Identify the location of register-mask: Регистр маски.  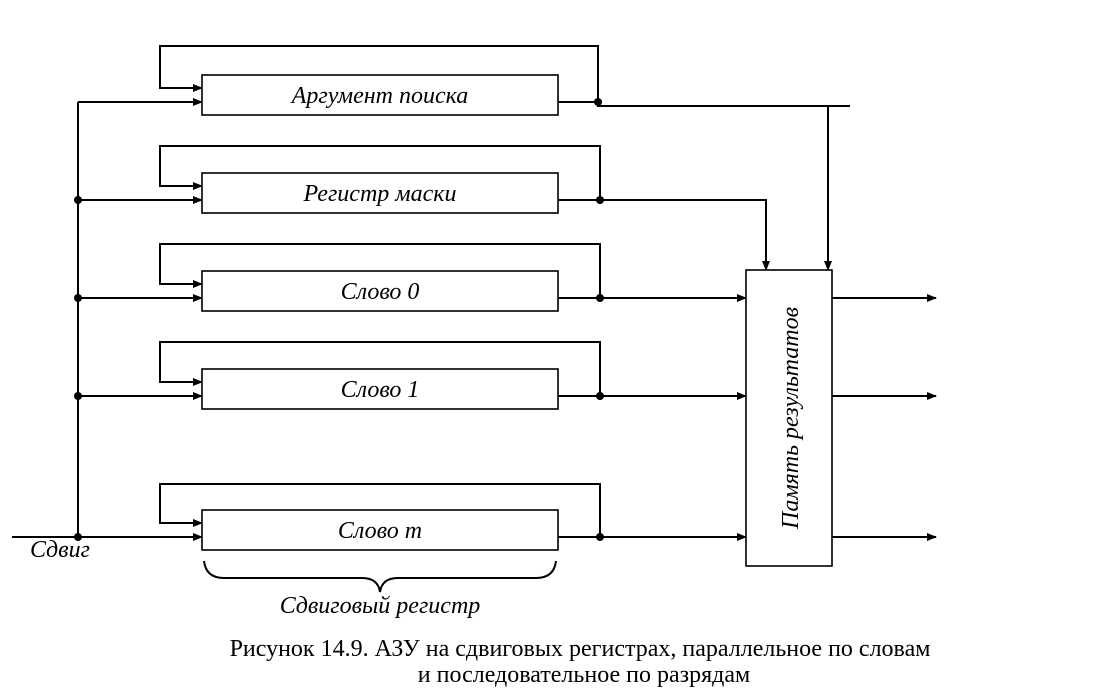
(422, 208).